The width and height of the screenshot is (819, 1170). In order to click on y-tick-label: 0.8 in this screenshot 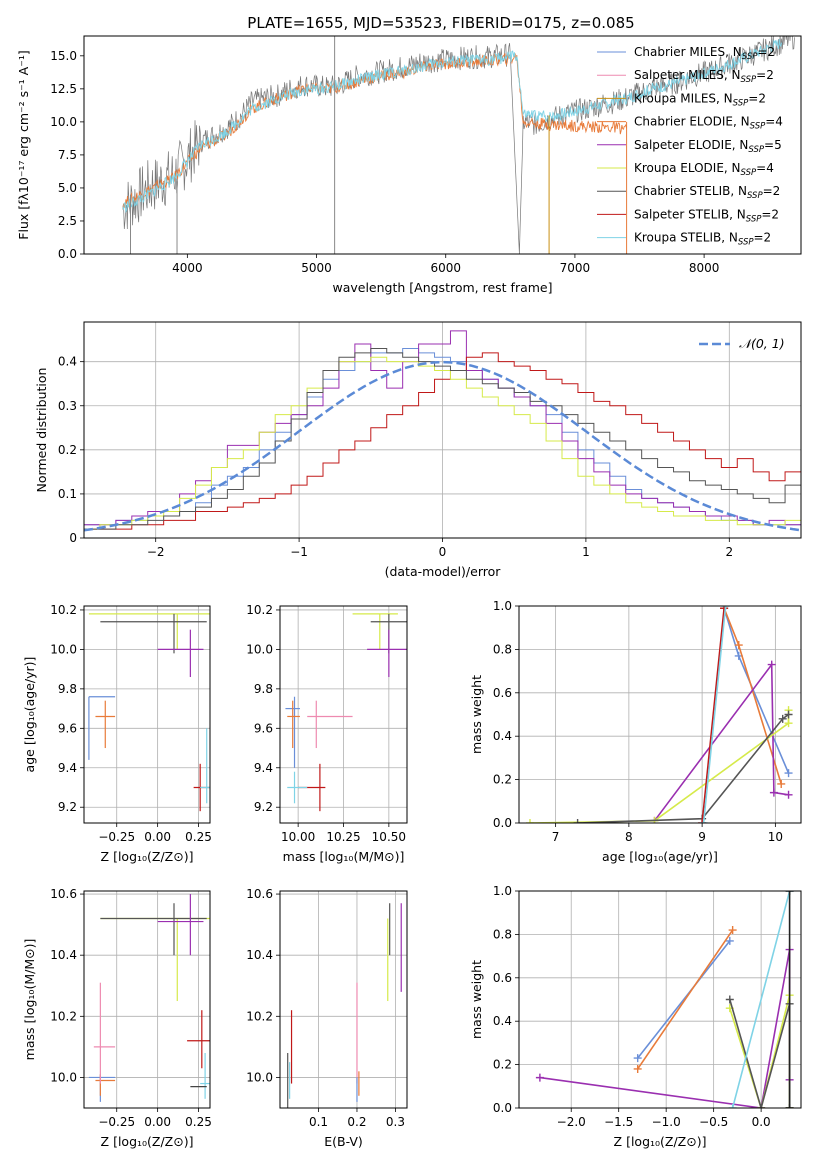, I will do `click(502, 649)`.